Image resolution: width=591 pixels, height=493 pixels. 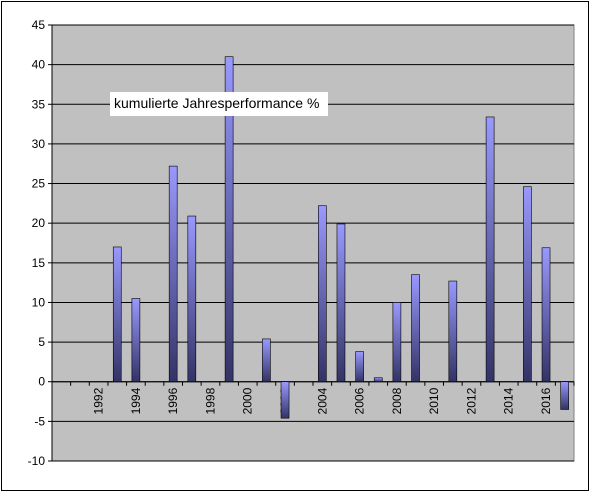 What do you see at coordinates (173, 400) in the screenshot?
I see `x-tick-label: 1996` at bounding box center [173, 400].